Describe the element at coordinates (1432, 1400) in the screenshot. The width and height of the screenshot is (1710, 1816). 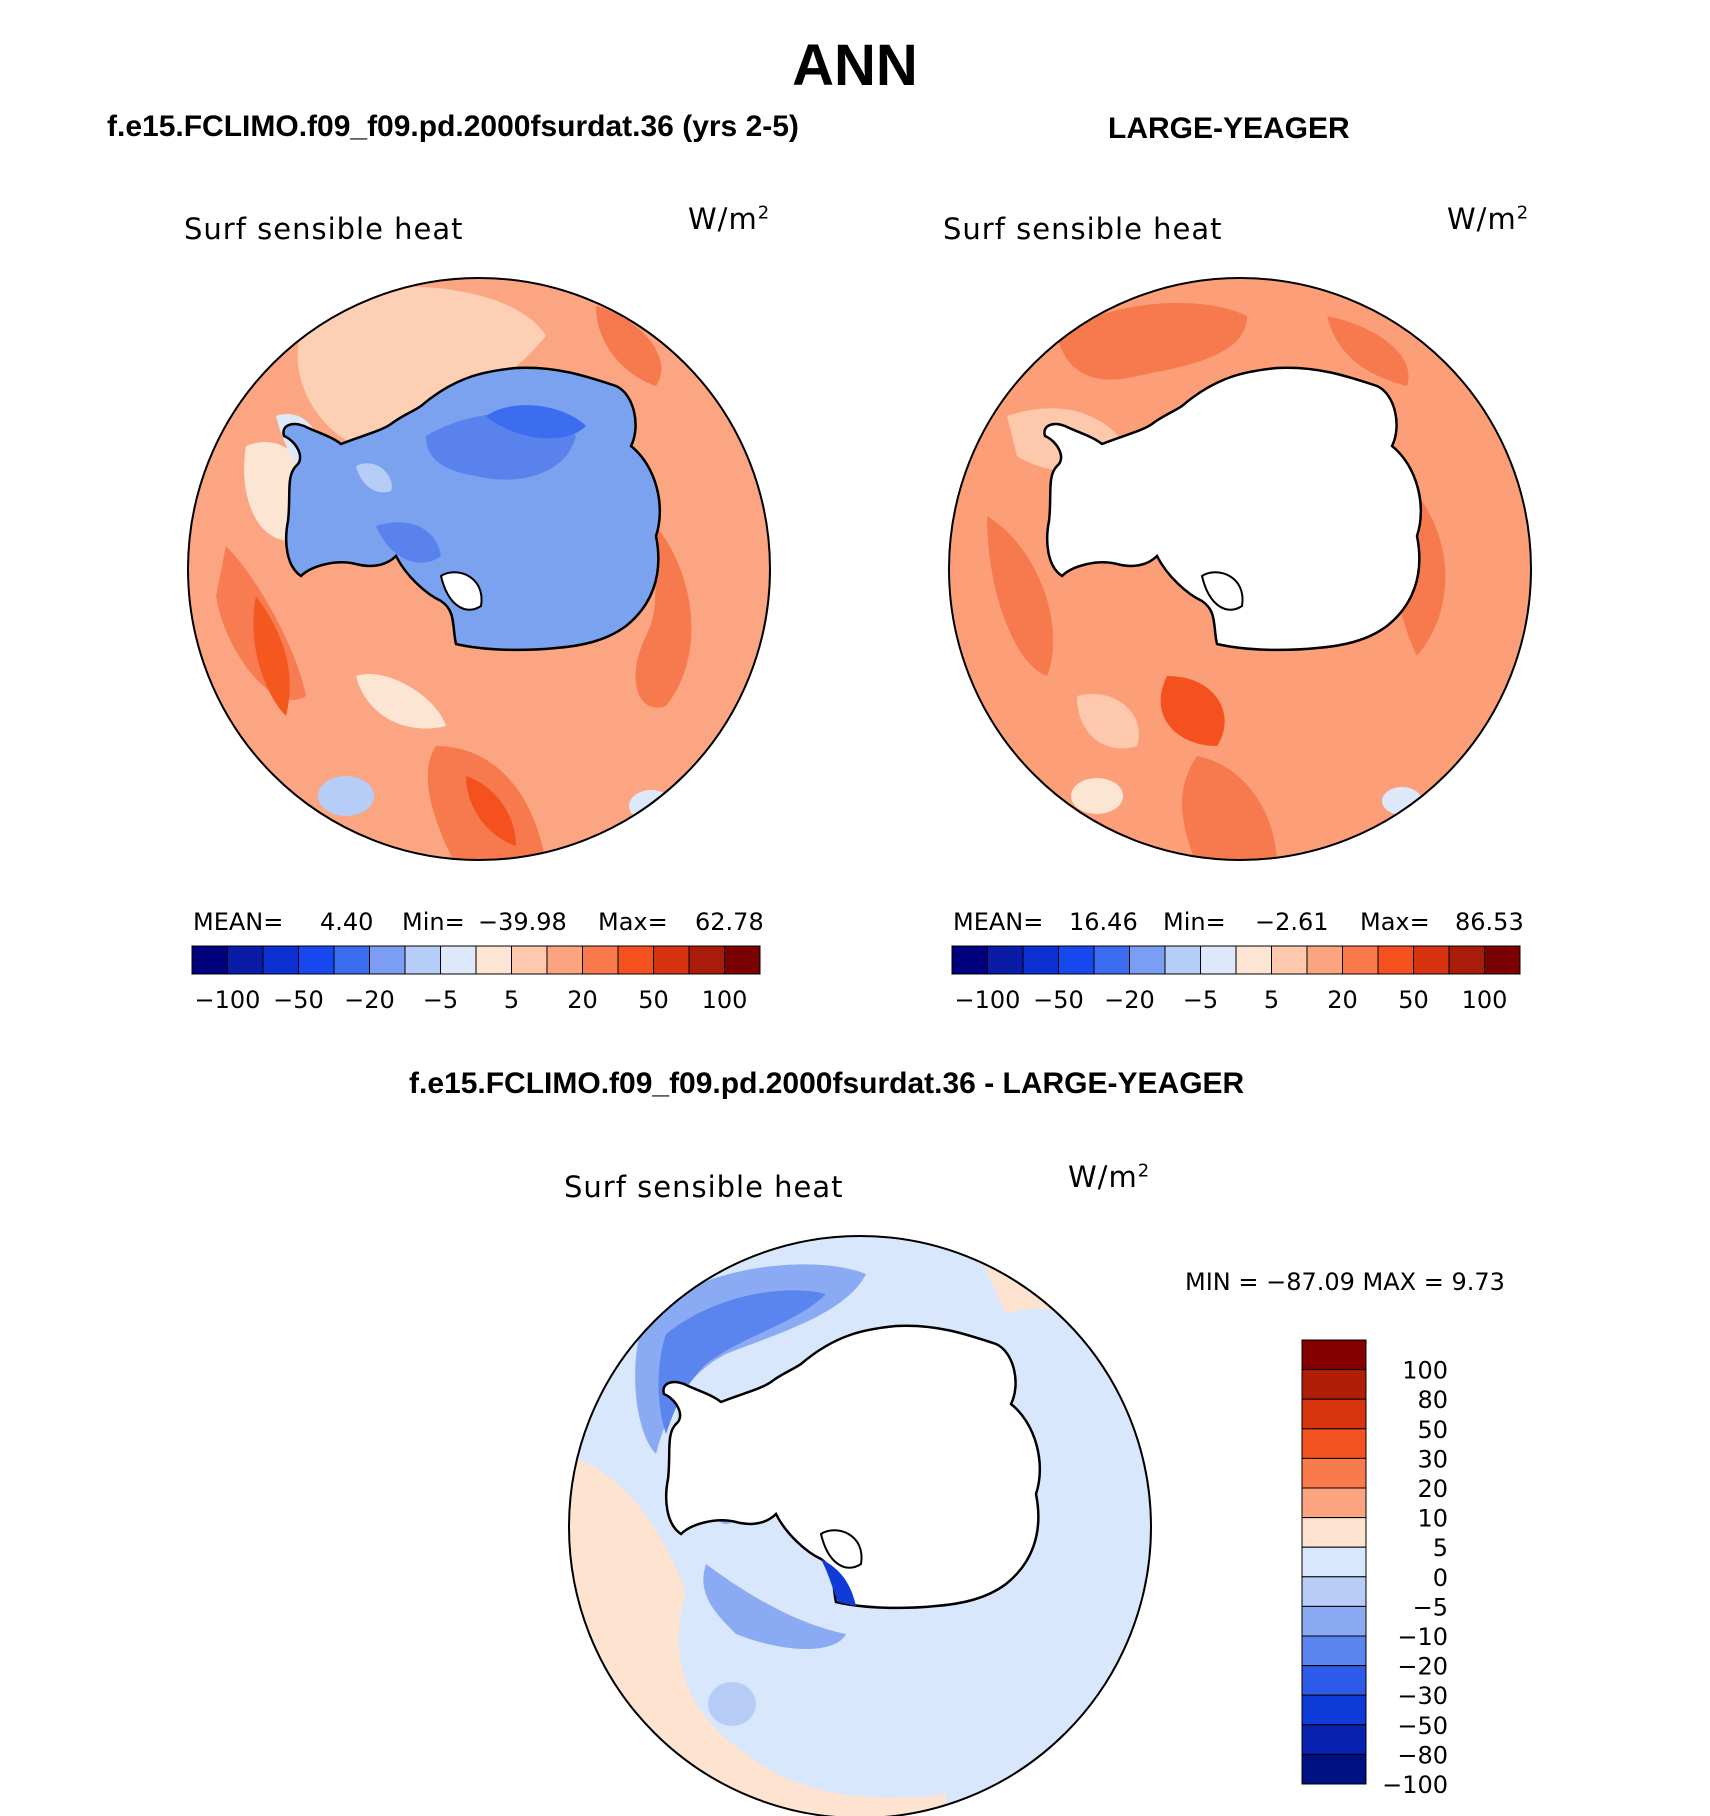
I see `colorbar-tick-label: 80` at that location.